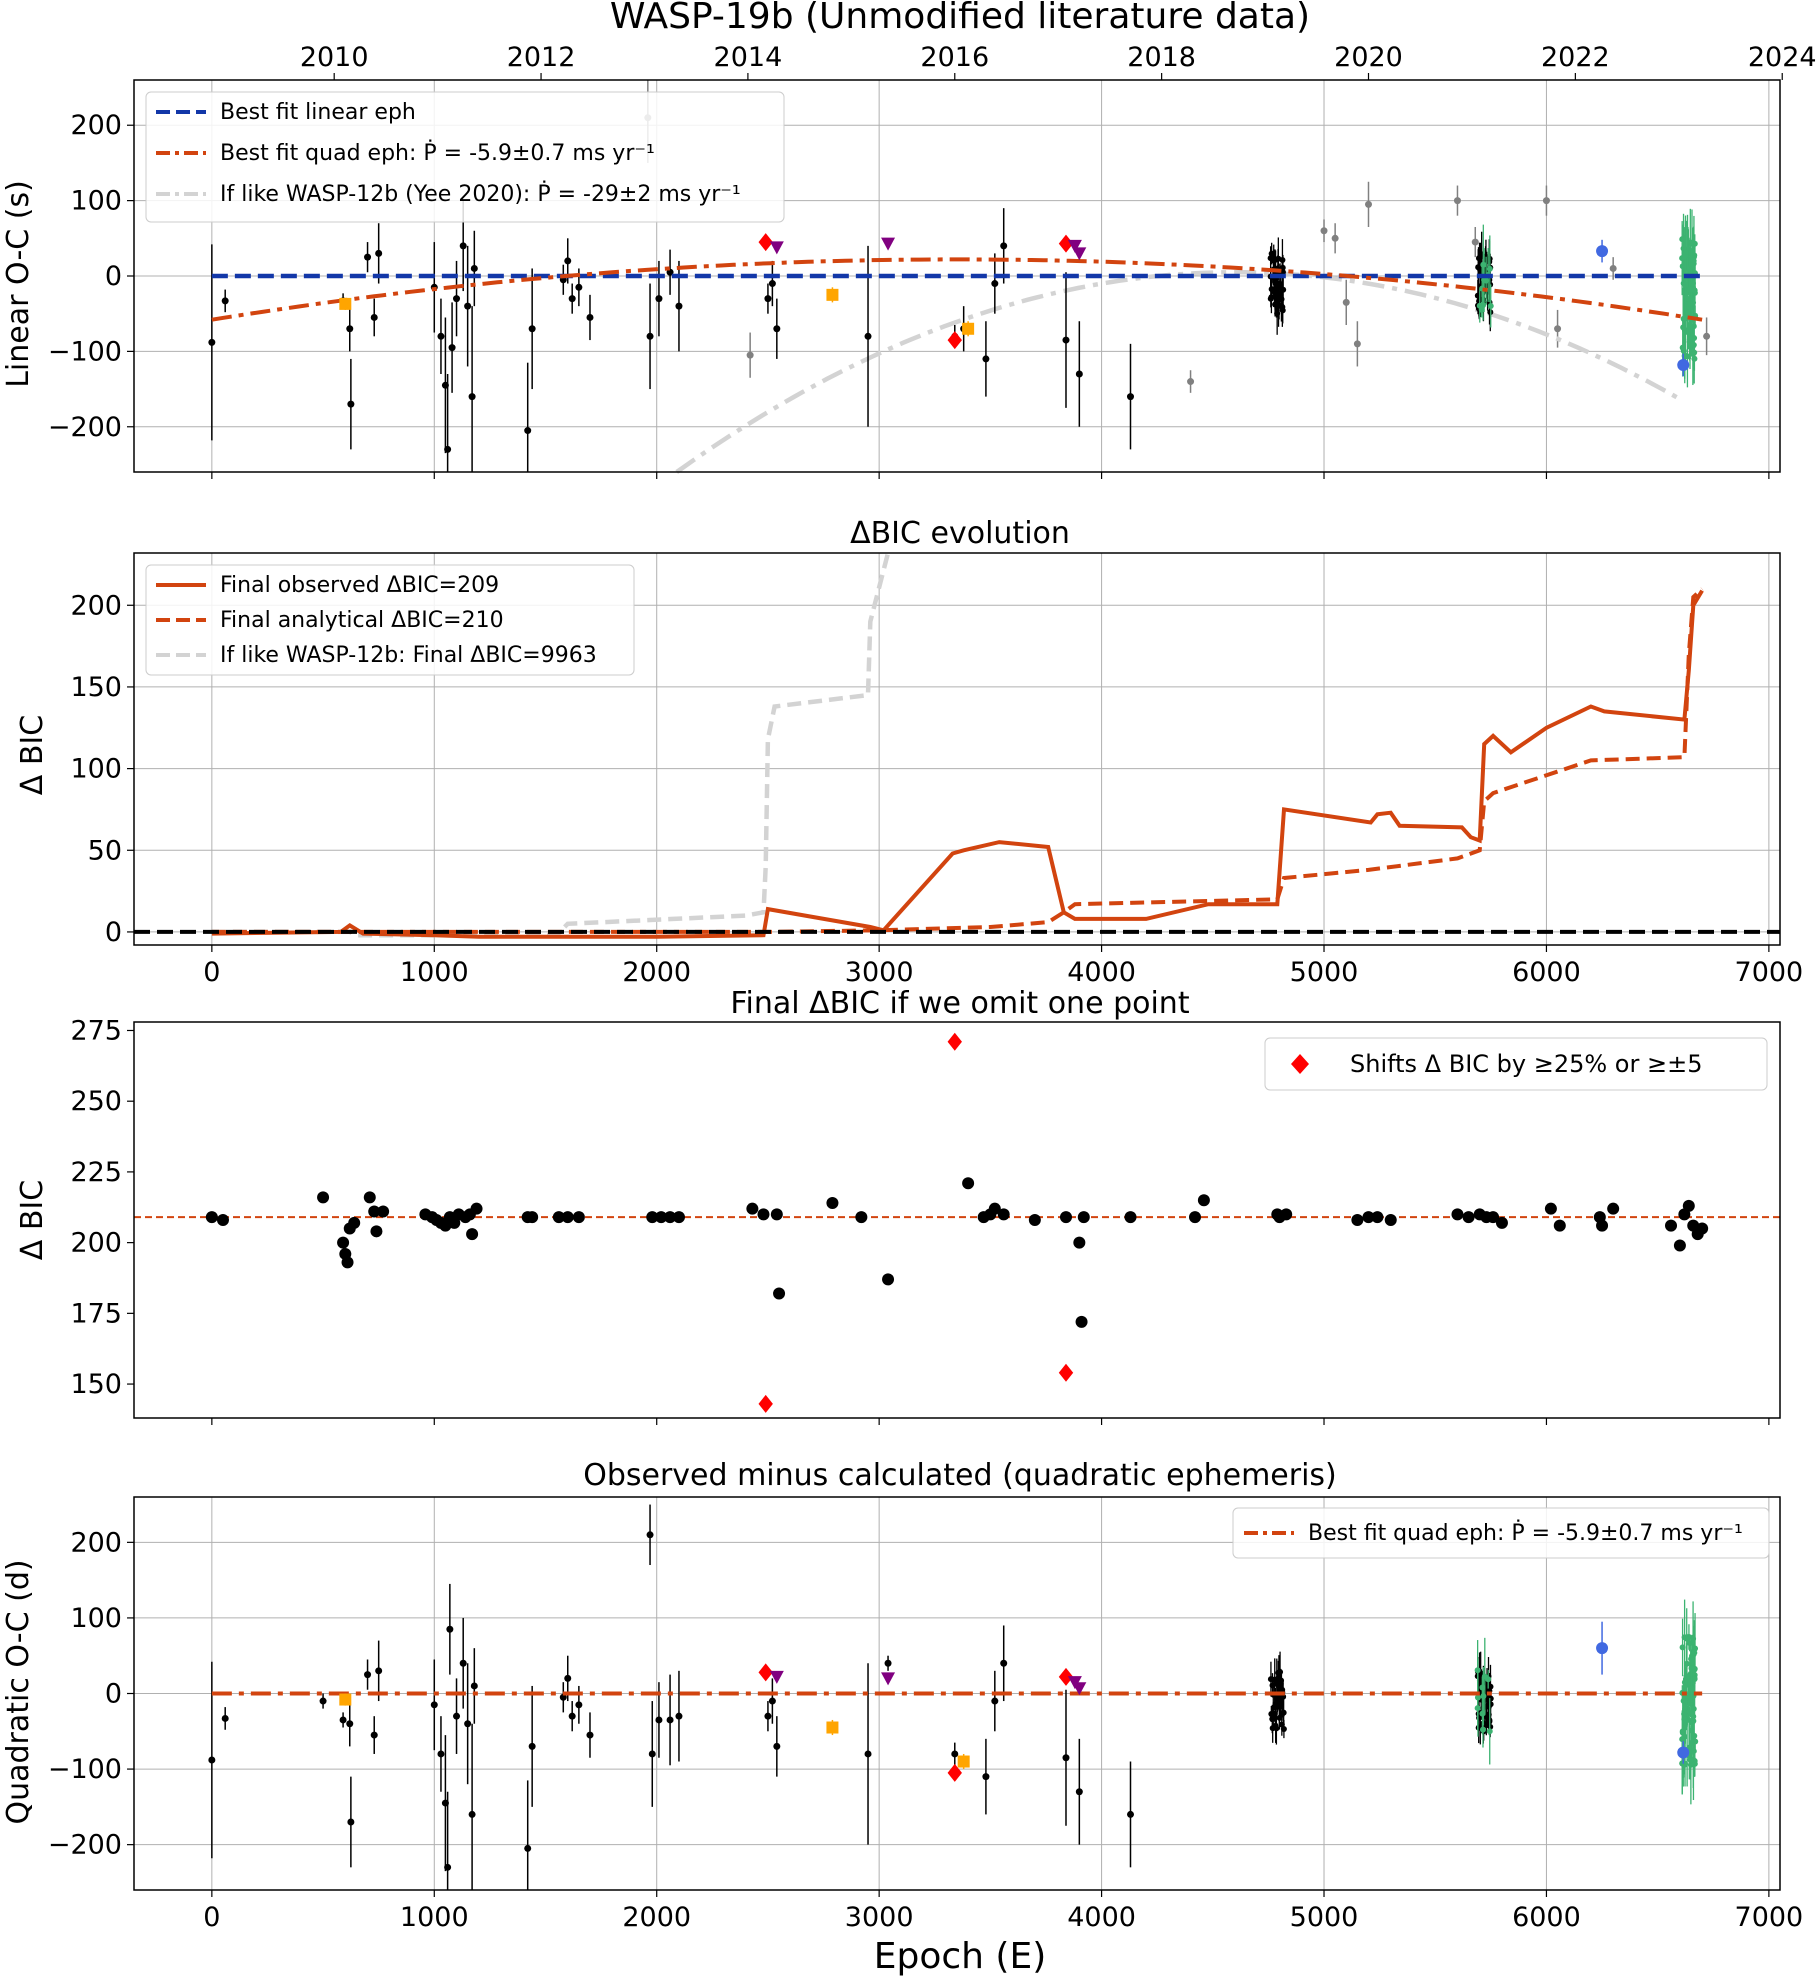 This screenshot has height=1982, width=1817. I want to click on xtick-label: 0, so click(211, 1917).